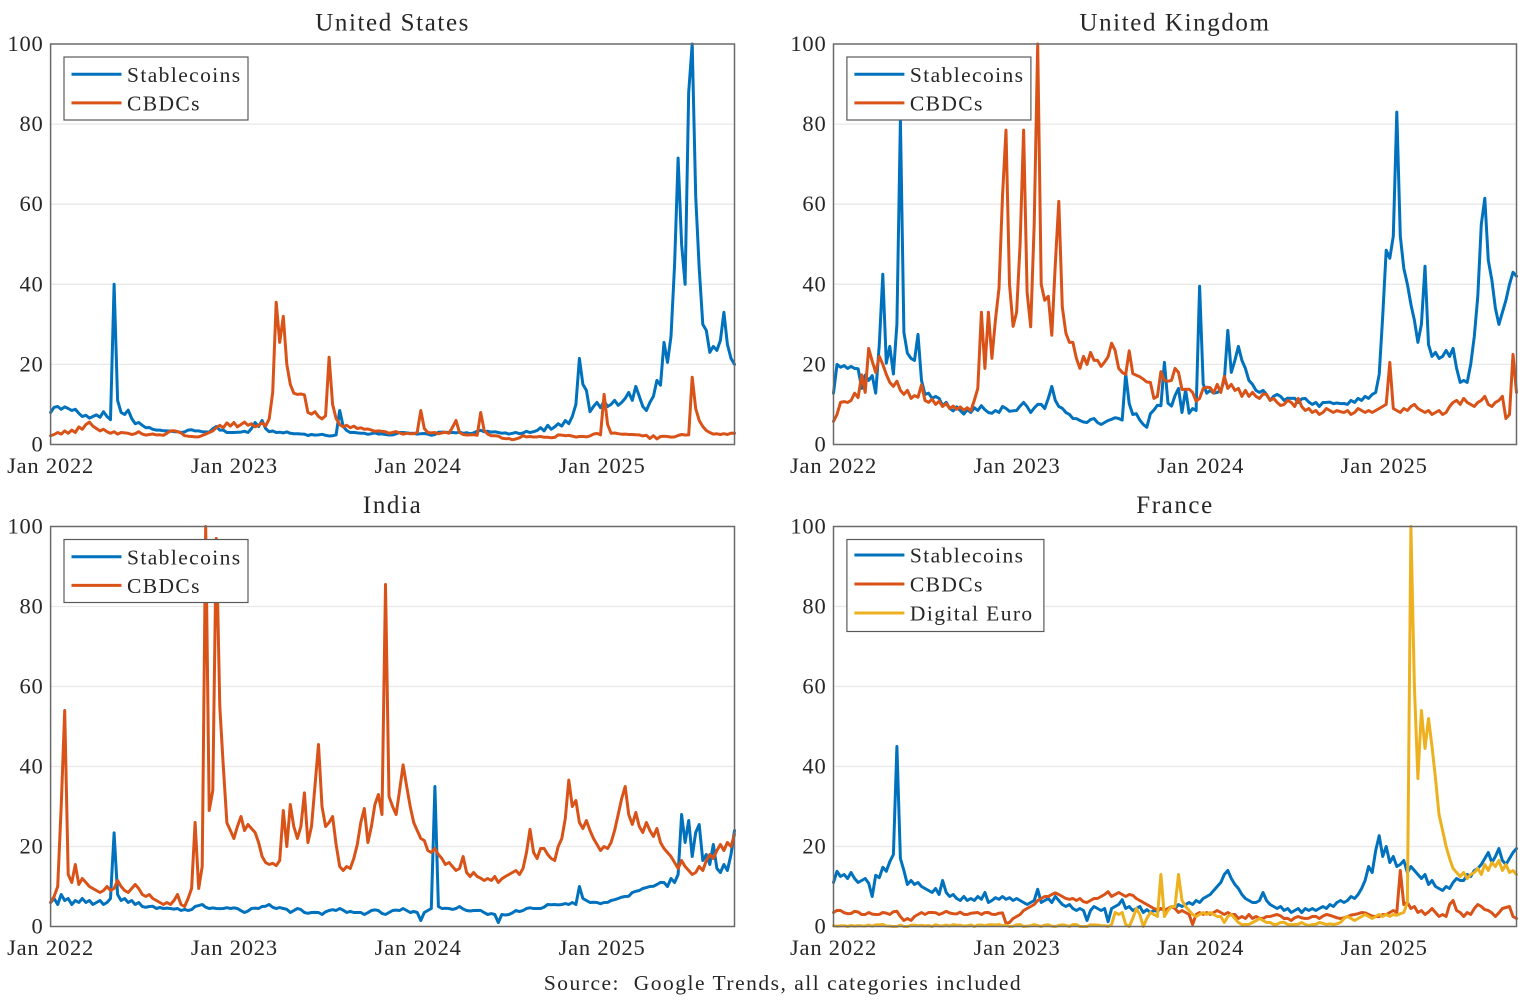 The width and height of the screenshot is (1525, 1005). I want to click on svg-text: France, so click(1175, 505).